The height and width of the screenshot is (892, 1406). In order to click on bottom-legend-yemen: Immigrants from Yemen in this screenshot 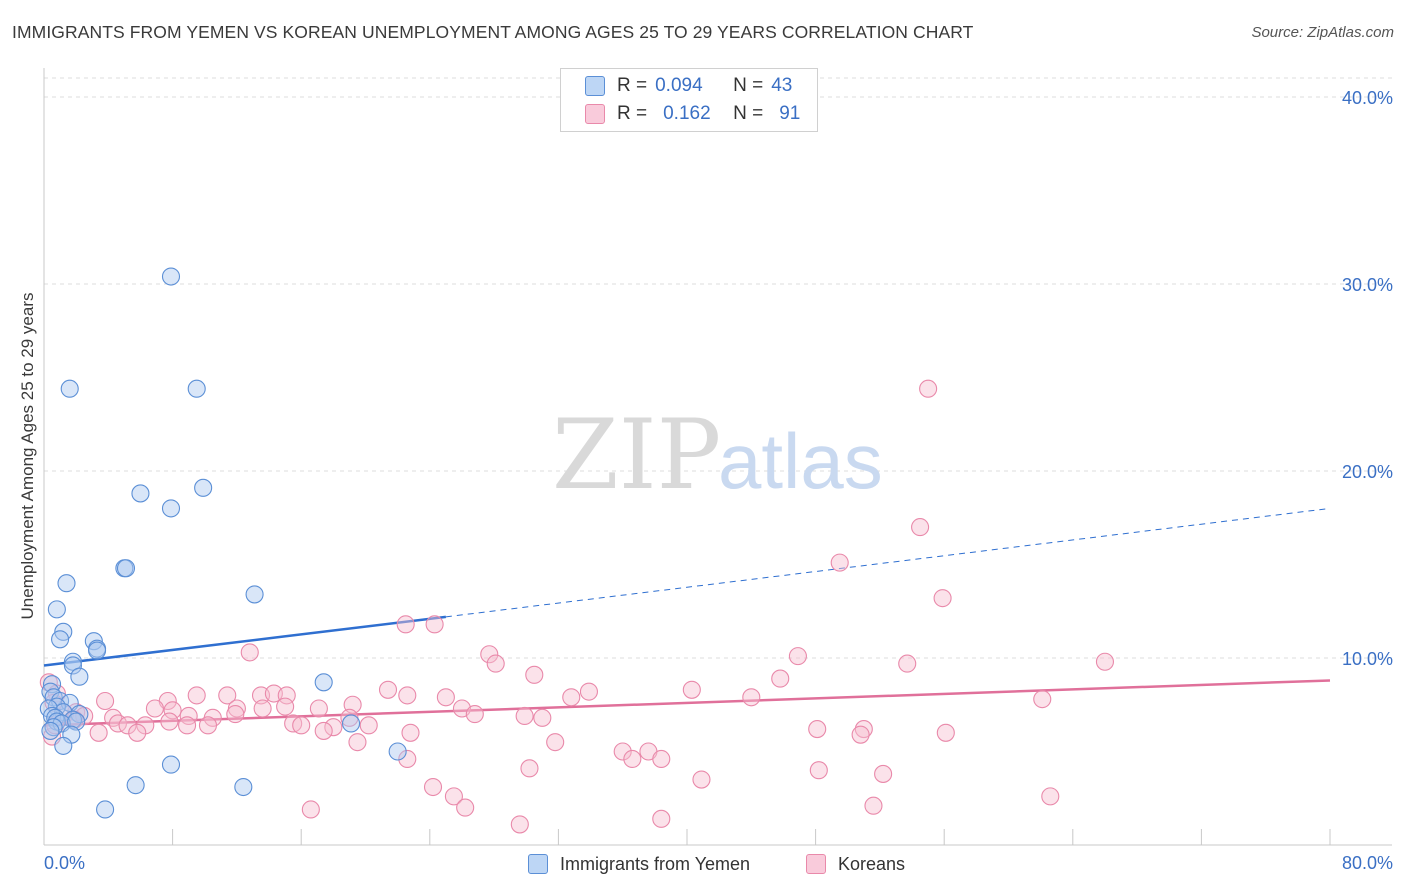, I will do `click(639, 864)`.